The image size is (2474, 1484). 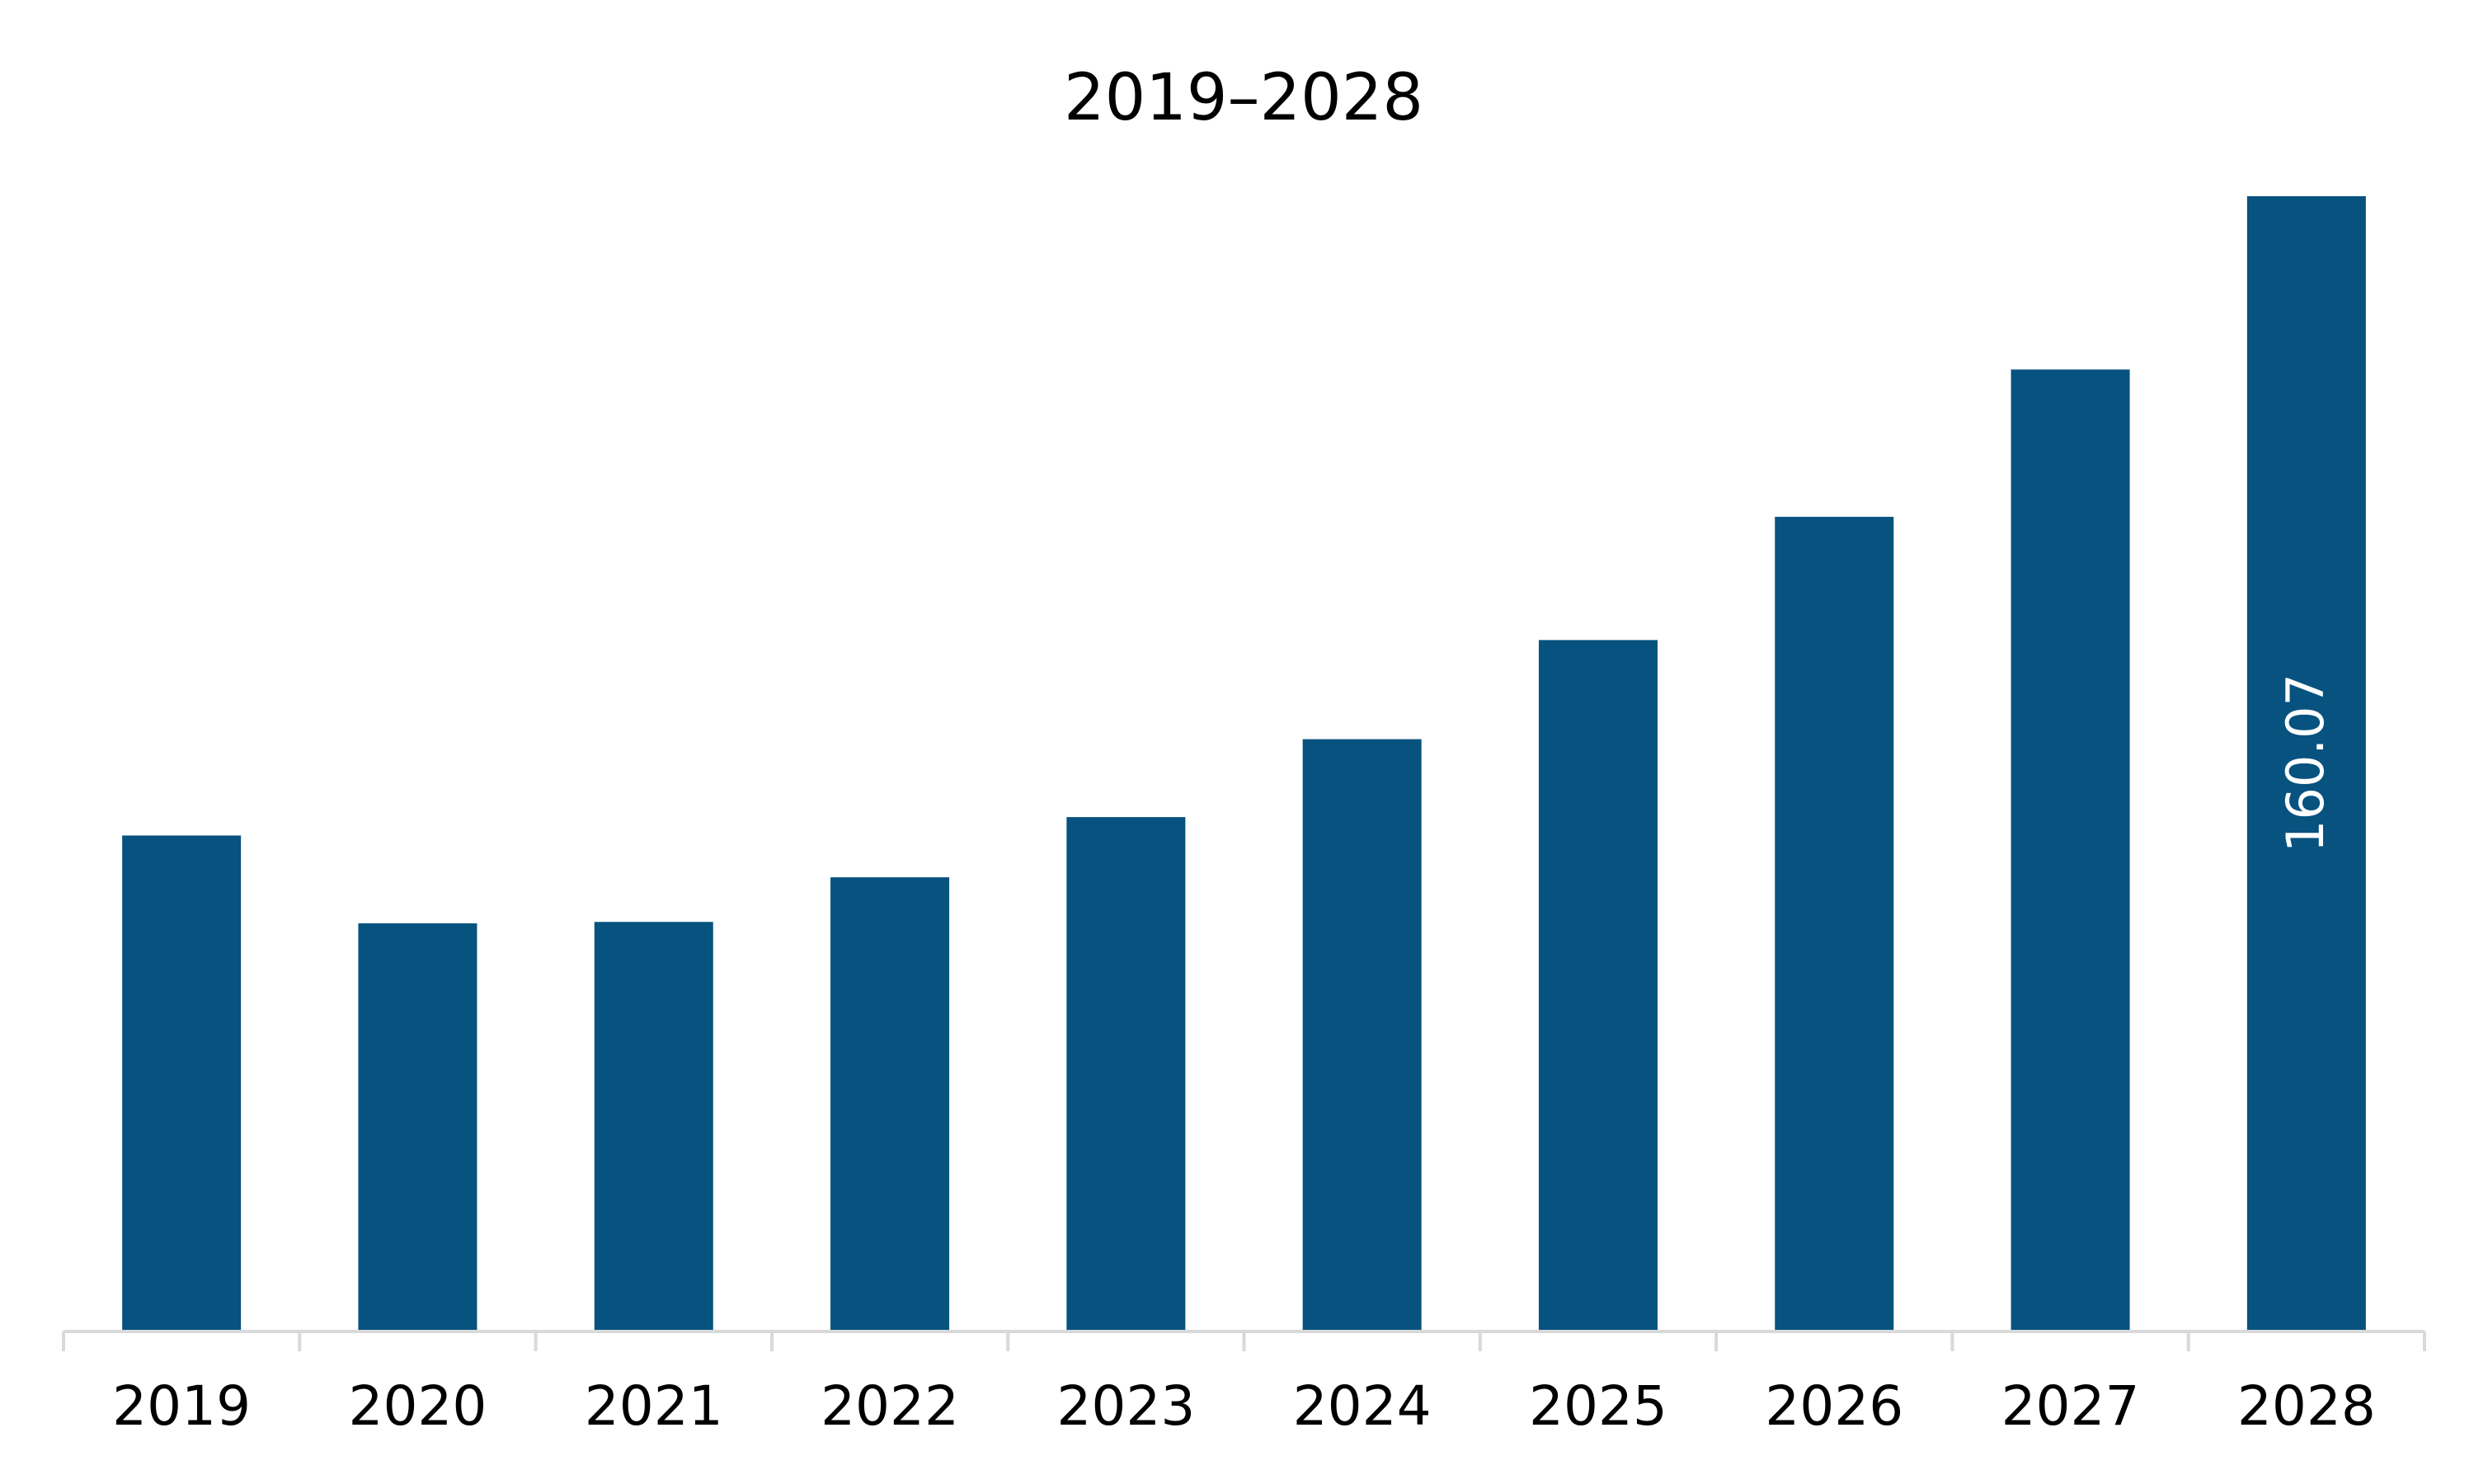 I want to click on bar-2025, so click(x=1598, y=985).